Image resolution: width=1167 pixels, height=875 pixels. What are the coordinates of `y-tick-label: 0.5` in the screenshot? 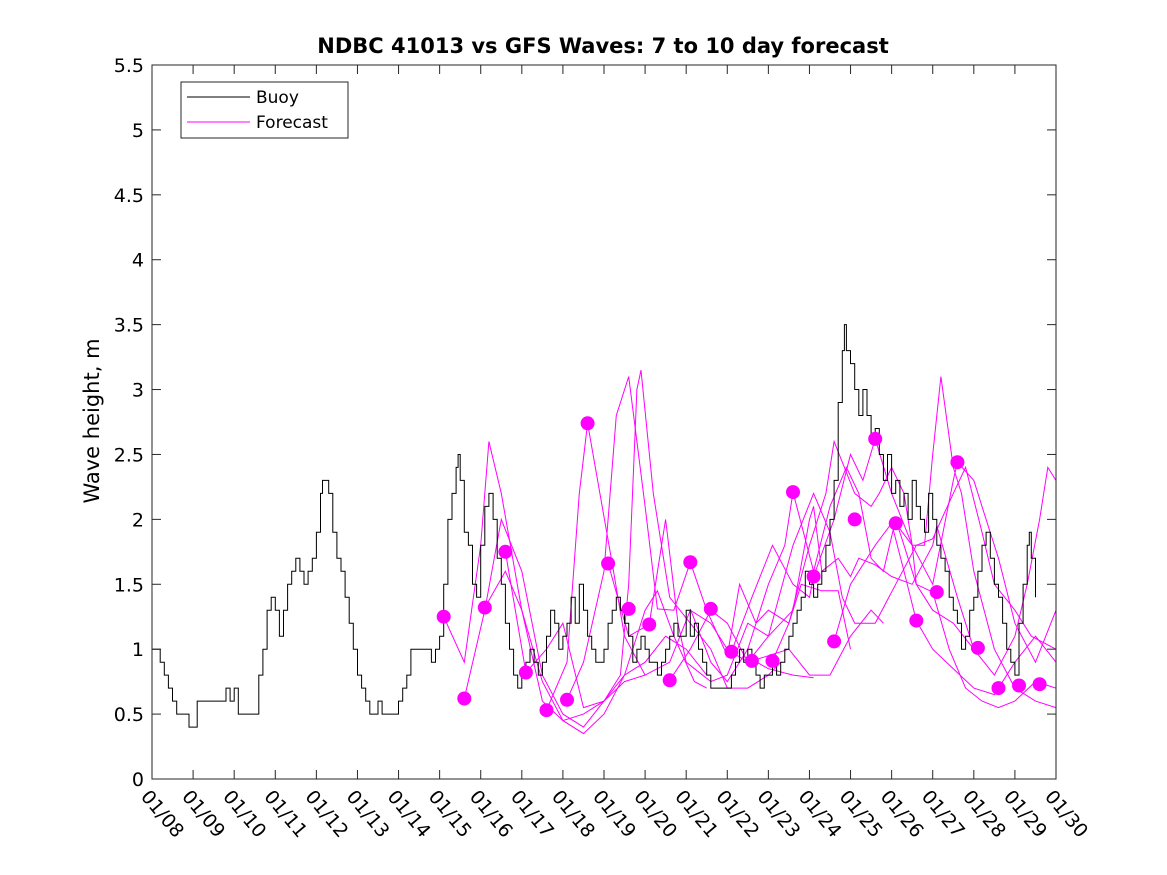 It's located at (129, 715).